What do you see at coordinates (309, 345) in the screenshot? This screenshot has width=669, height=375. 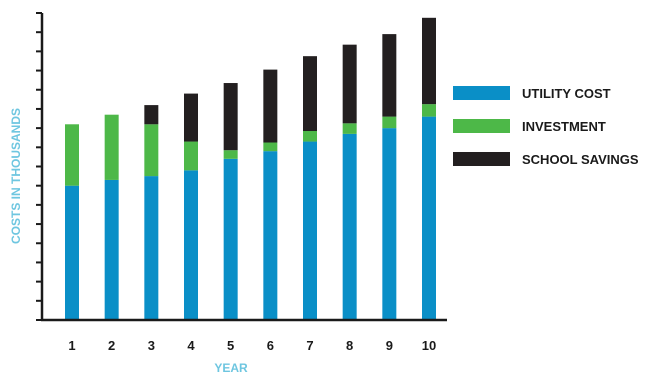 I see `x-tick-label: 7` at bounding box center [309, 345].